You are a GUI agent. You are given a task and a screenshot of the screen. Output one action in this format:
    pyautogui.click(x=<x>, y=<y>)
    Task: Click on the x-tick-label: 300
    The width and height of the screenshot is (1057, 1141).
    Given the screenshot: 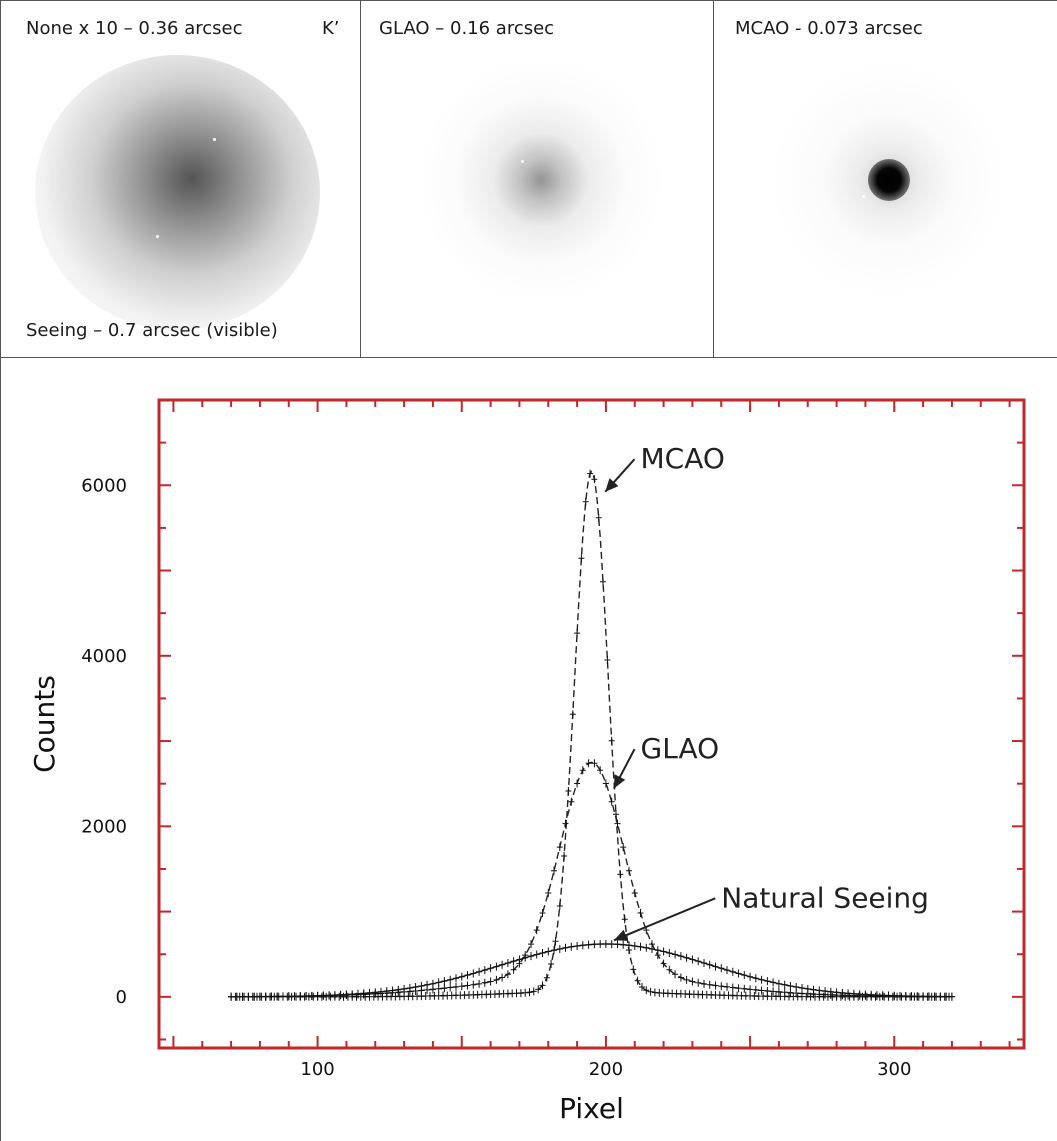 What is the action you would take?
    pyautogui.click(x=894, y=1069)
    